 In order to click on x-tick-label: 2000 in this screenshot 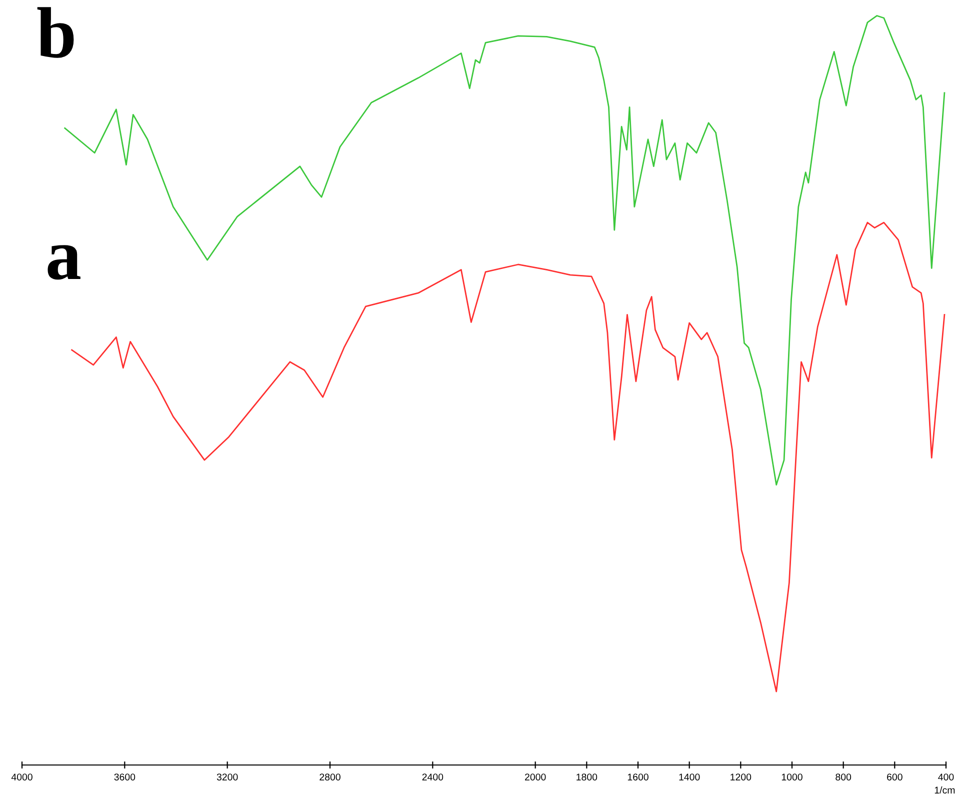, I will do `click(535, 777)`.